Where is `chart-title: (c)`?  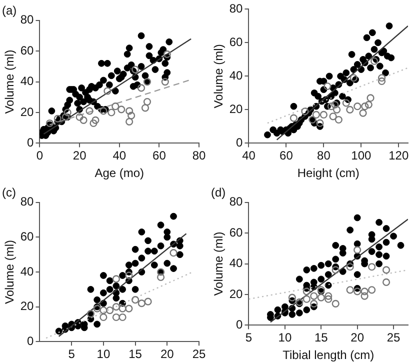 chart-title: (c) is located at coordinates (9, 193).